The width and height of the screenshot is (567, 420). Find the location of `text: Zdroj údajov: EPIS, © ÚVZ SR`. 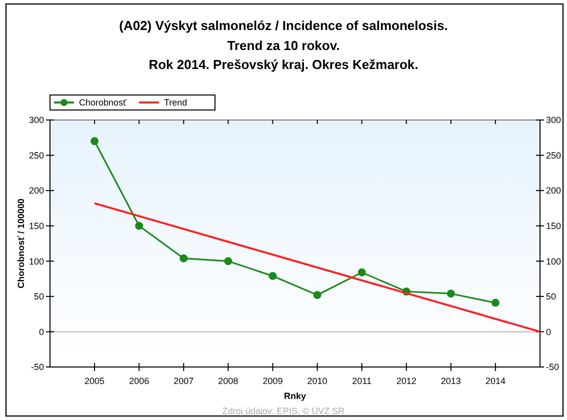

text: Zdroj údajov: EPIS, © ÚVZ SR is located at coordinates (284, 411).